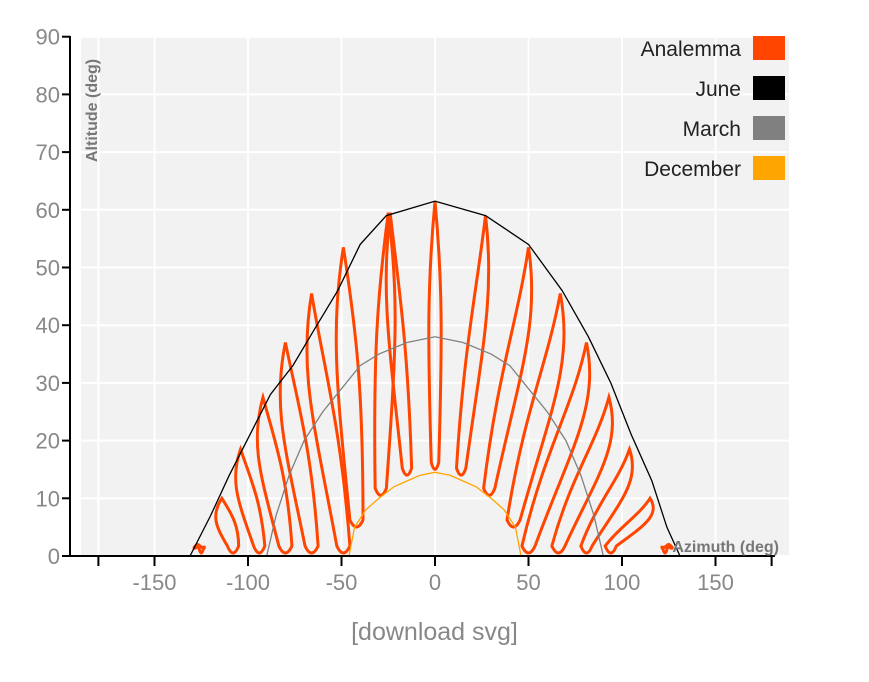 The width and height of the screenshot is (869, 682). What do you see at coordinates (712, 129) in the screenshot?
I see `legend-label: March` at bounding box center [712, 129].